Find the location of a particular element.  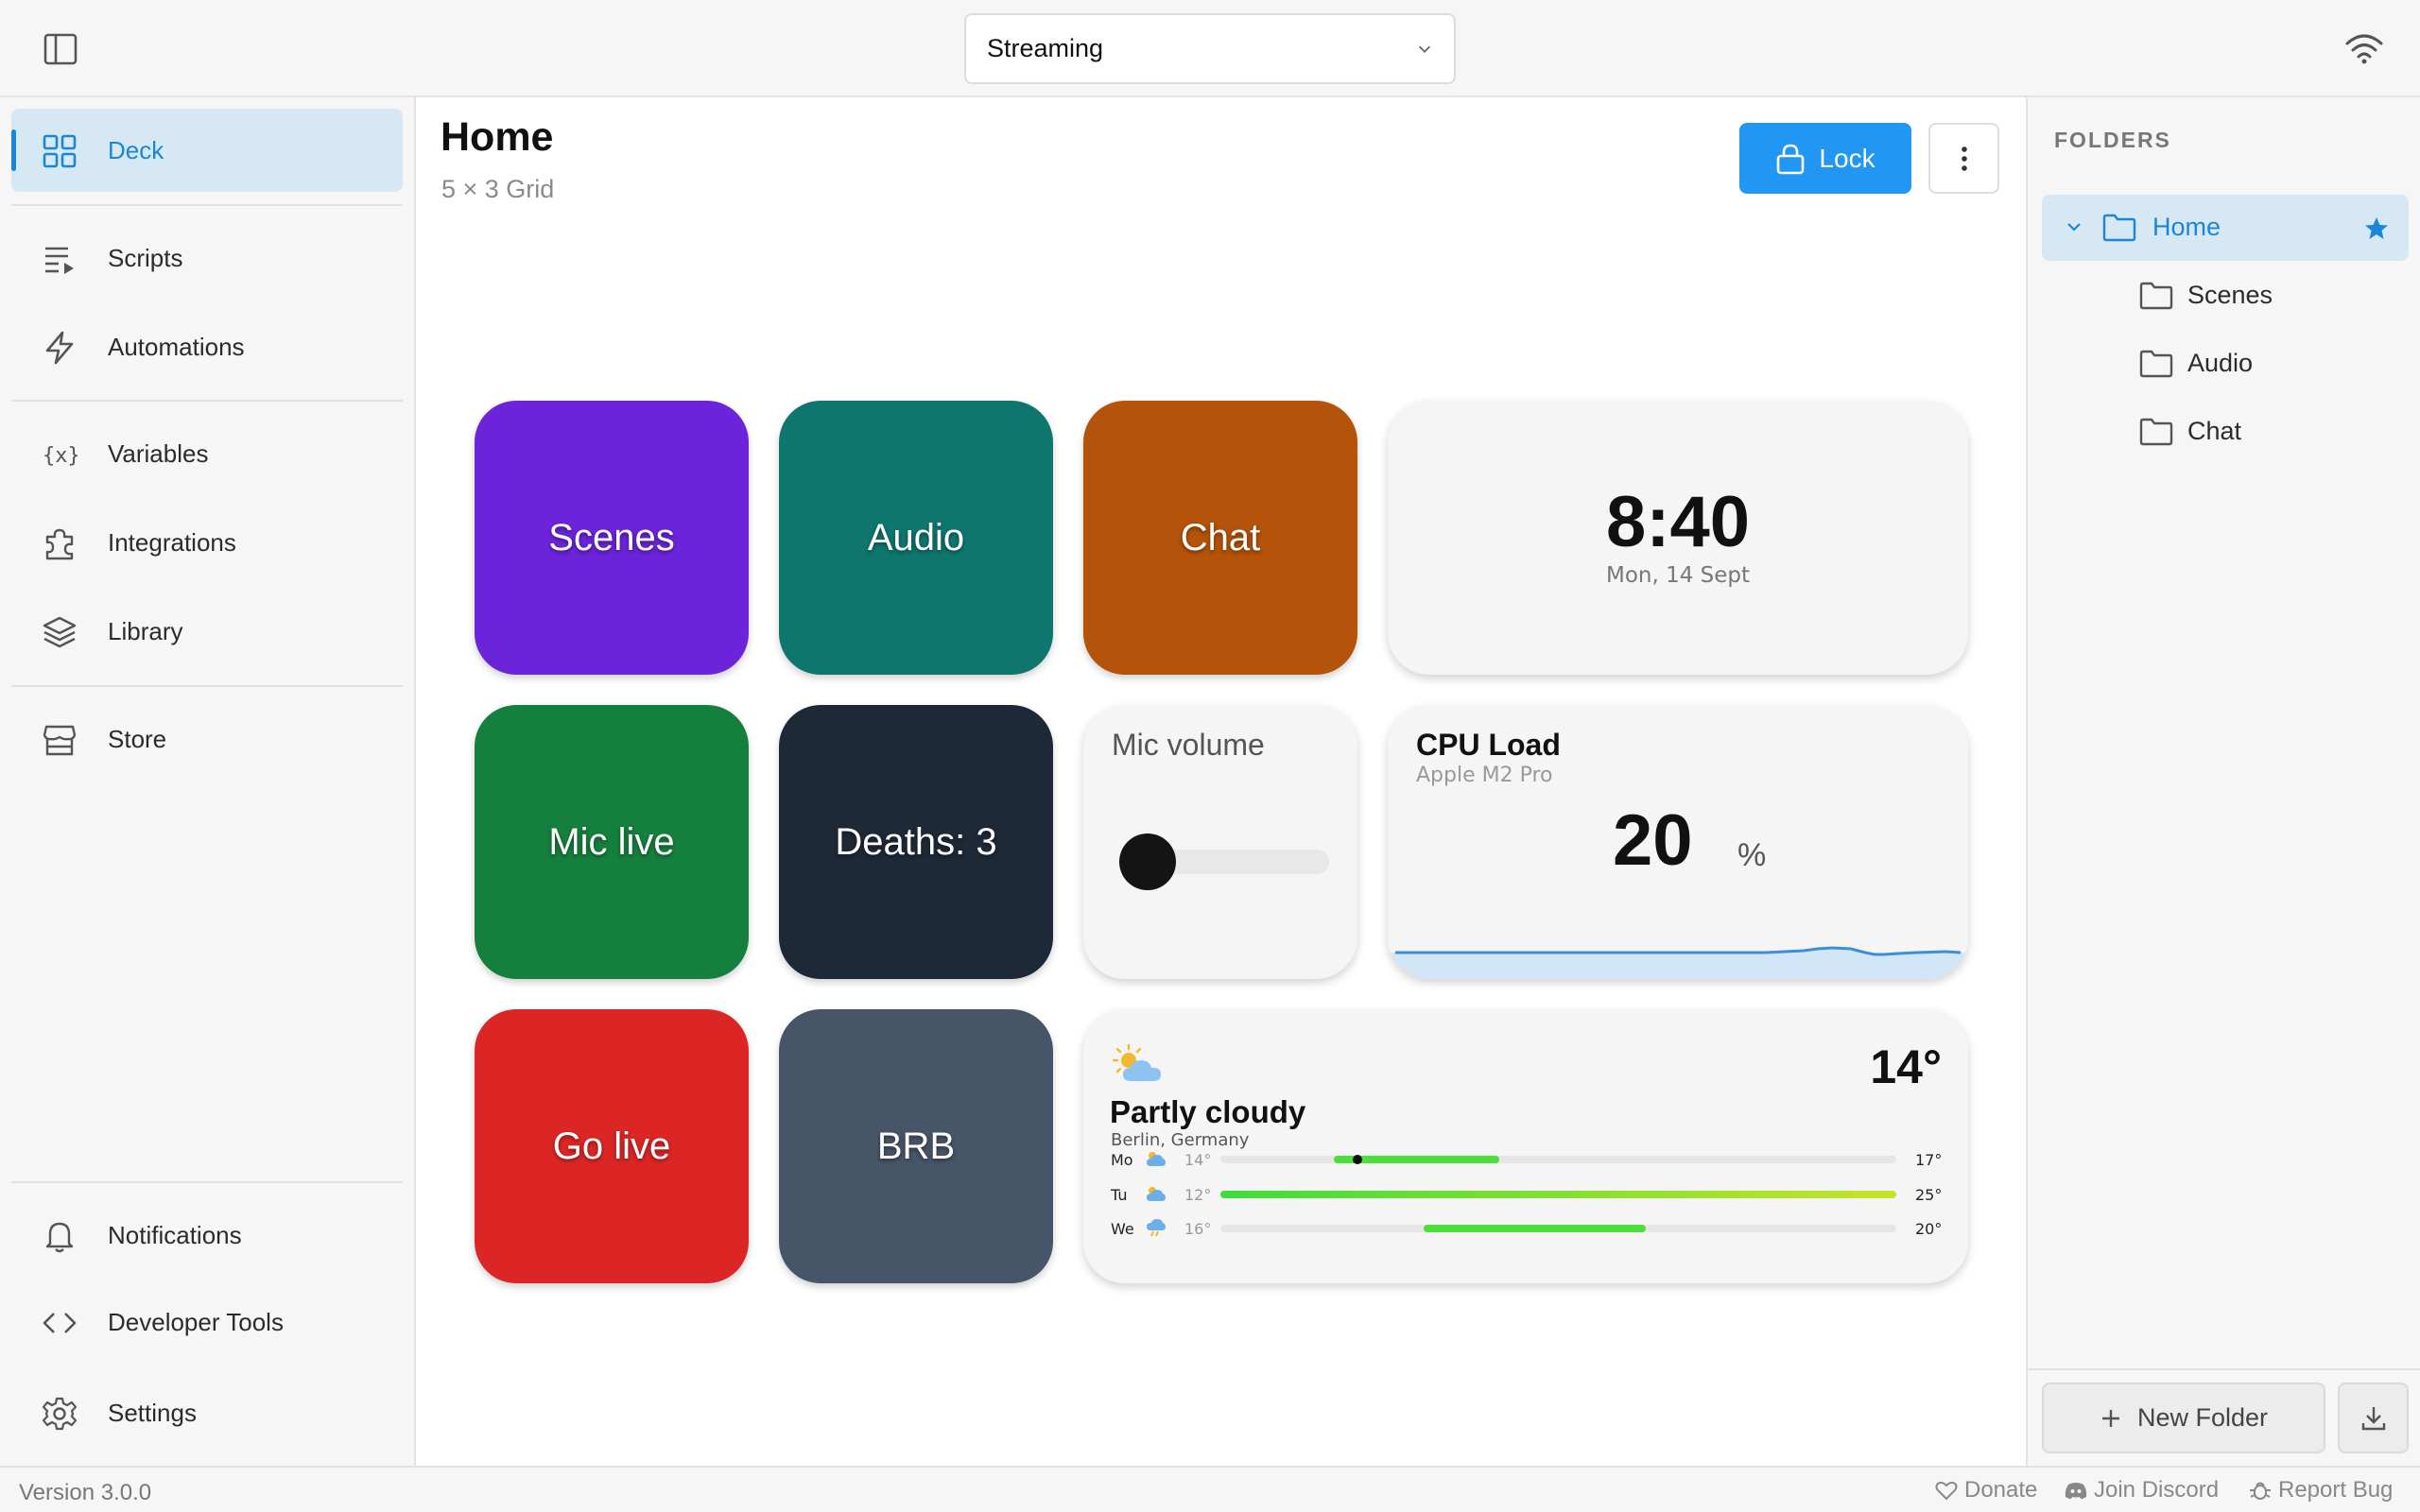

folder-audio: Audio is located at coordinates (2225, 364).